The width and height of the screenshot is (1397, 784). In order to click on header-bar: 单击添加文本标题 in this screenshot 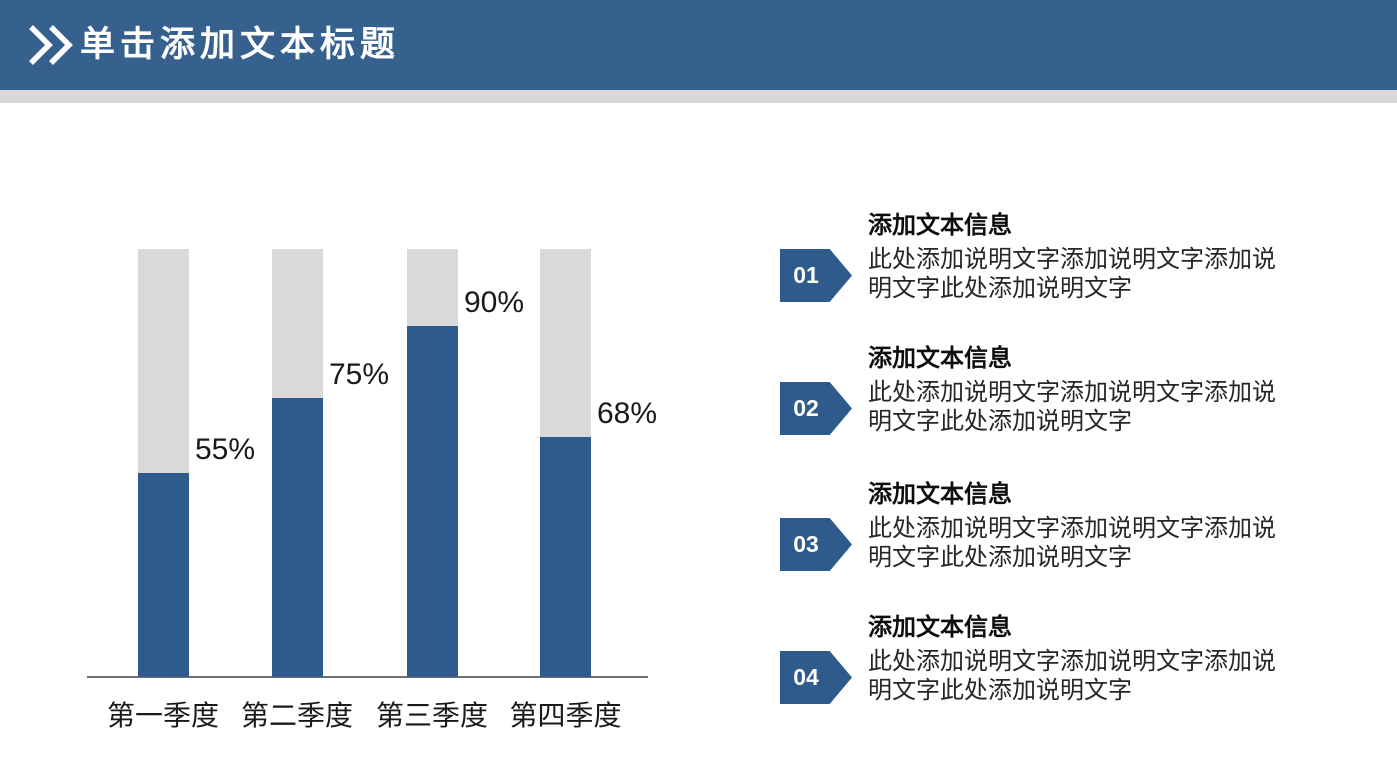, I will do `click(698, 45)`.